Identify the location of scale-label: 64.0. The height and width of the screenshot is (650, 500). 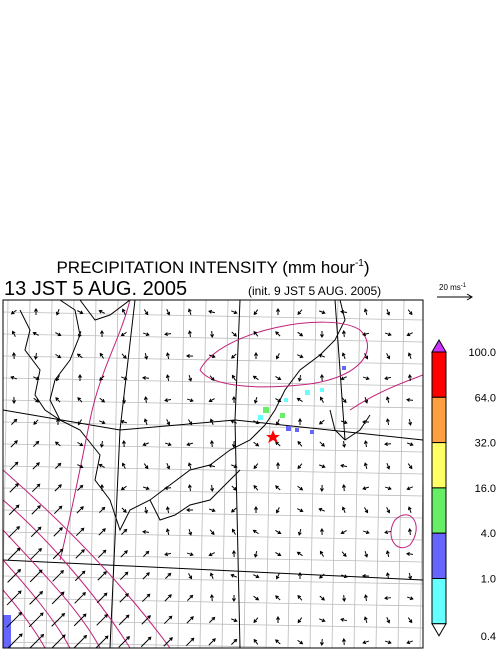
(485, 398).